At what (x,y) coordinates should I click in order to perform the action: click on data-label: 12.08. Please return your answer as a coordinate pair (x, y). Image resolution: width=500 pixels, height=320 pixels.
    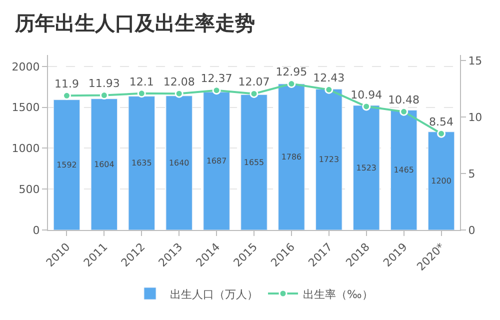
    Looking at the image, I should click on (179, 81).